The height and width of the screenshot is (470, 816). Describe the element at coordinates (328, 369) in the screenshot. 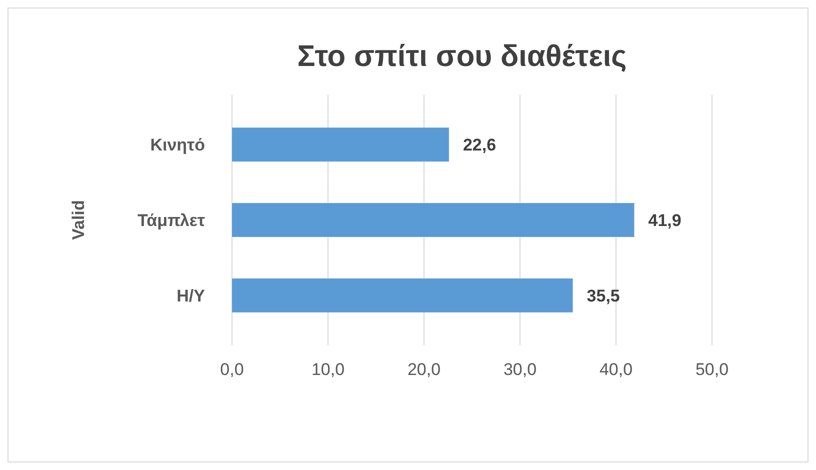

I see `x-tick-label: 10,0` at that location.